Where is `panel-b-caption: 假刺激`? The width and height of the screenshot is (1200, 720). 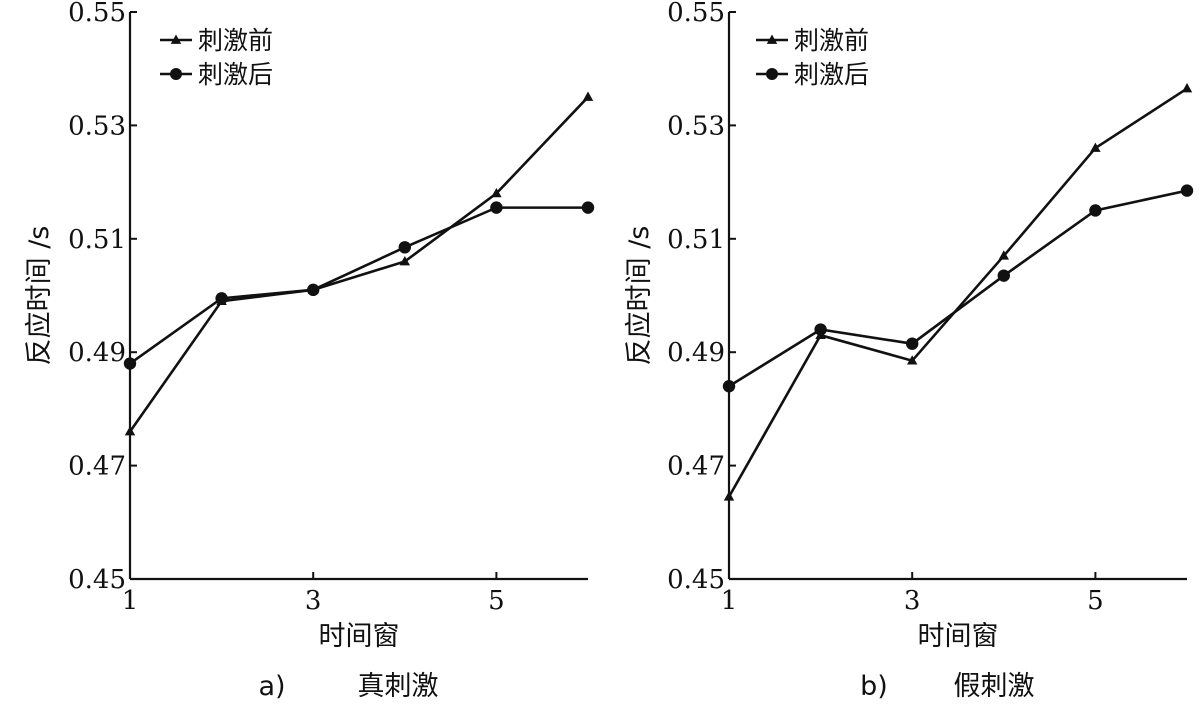
panel-b-caption: 假刺激 is located at coordinates (994, 686).